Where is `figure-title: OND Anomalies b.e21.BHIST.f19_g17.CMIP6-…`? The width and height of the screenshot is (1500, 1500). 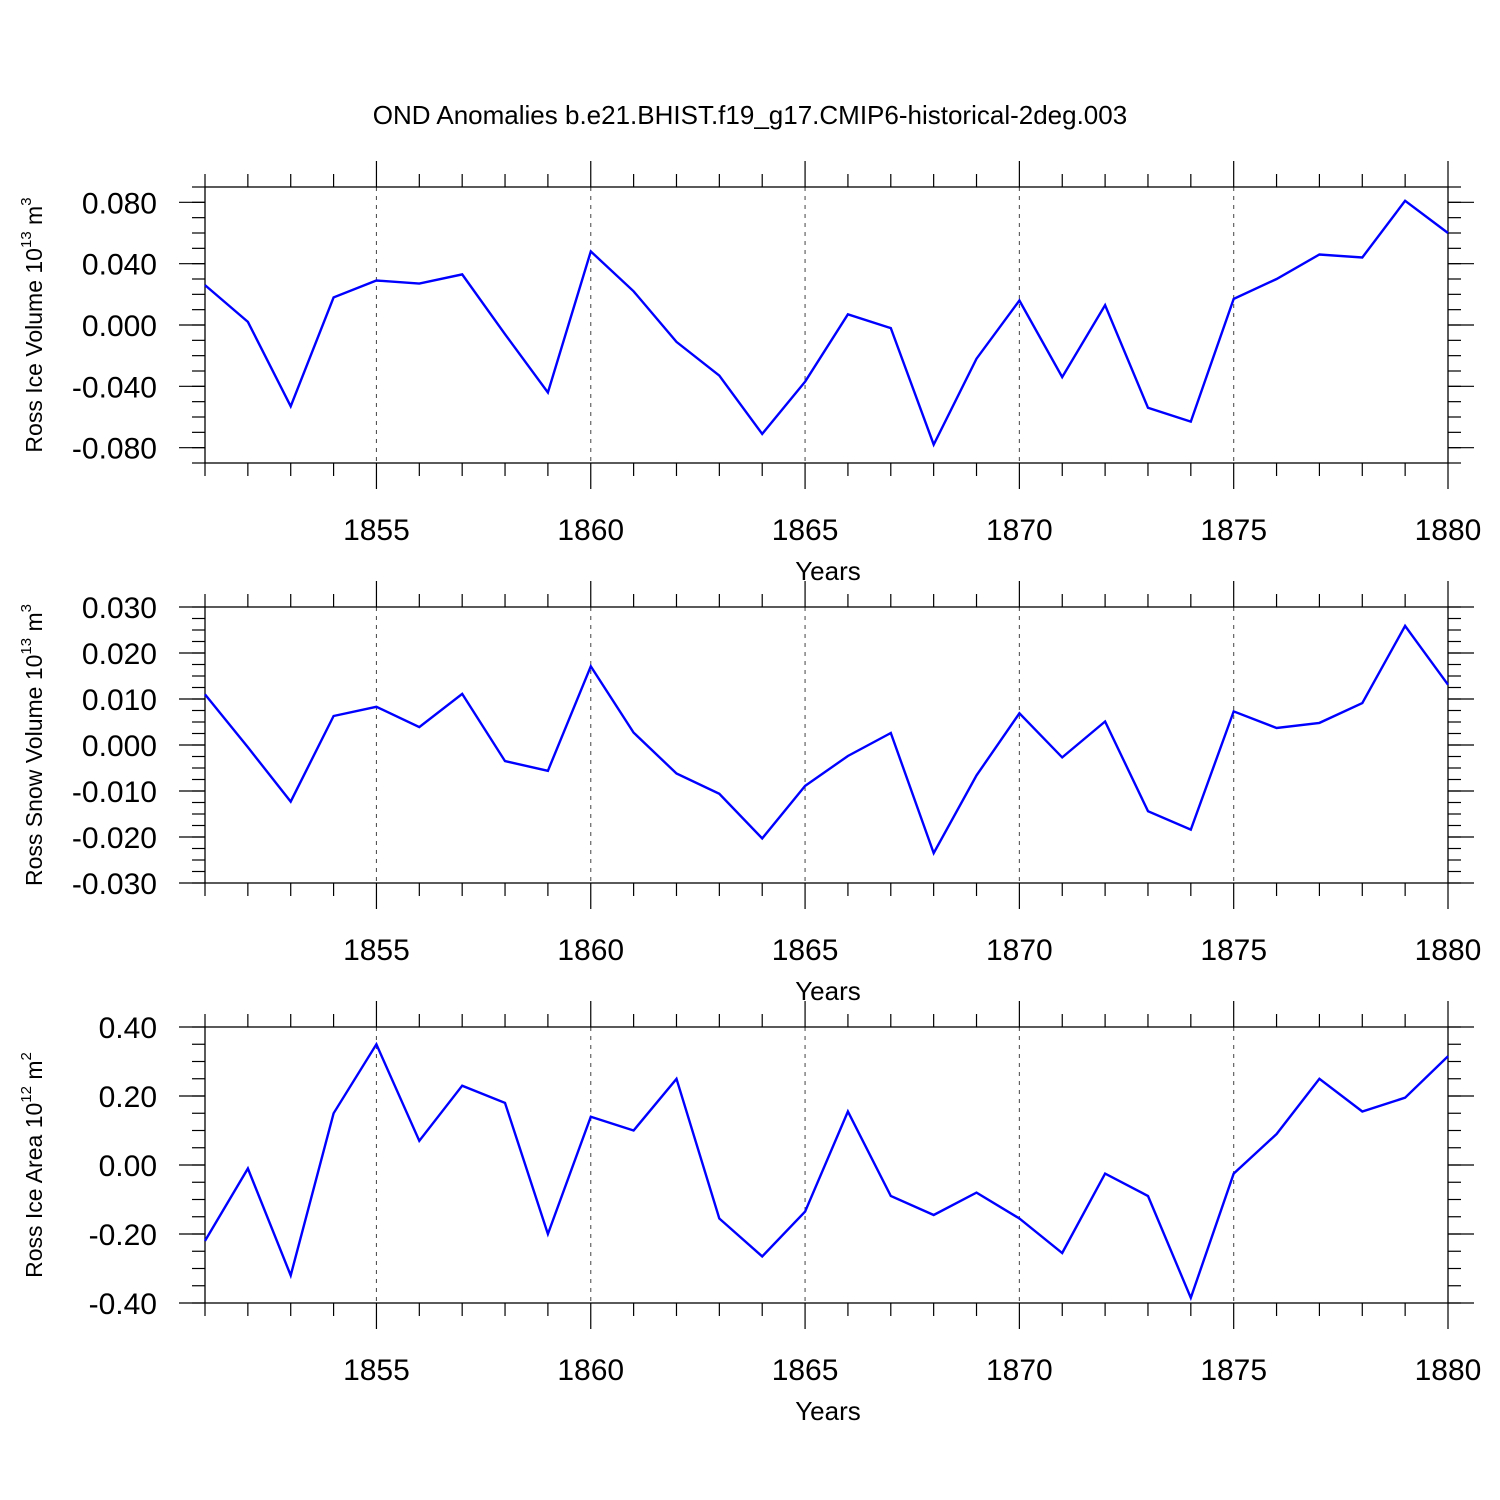
figure-title: OND Anomalies b.e21.BHIST.f19_g17.CMIP6-… is located at coordinates (750, 115).